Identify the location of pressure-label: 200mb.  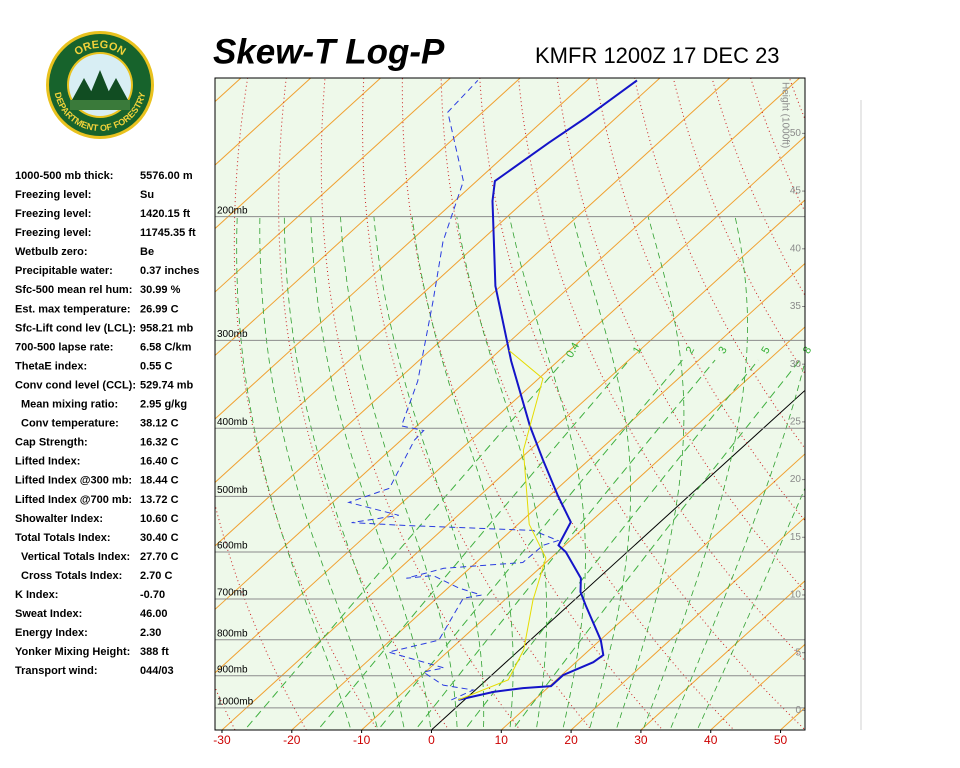
(232, 210).